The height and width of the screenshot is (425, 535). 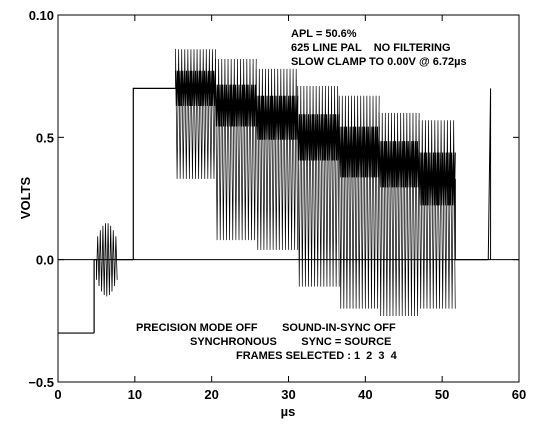 I want to click on annotation-frames: FRAMES SELECTED : 1 2 3 4, so click(x=317, y=356).